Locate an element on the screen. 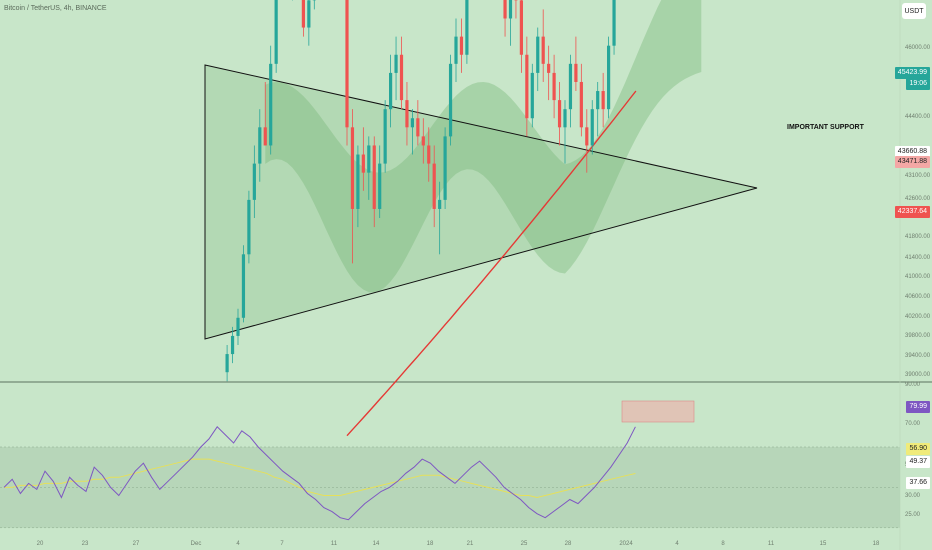 The image size is (932, 550). currency-button: USDT is located at coordinates (914, 11).